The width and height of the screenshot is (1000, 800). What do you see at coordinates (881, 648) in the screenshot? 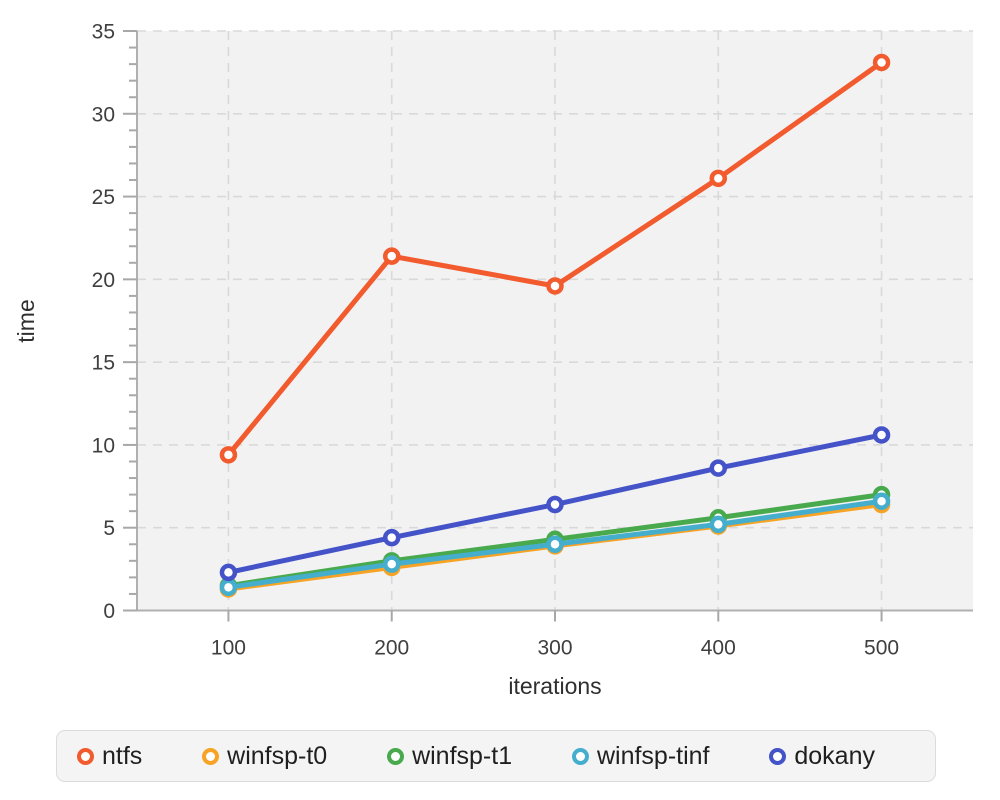
I see `x-tick-label: 500` at bounding box center [881, 648].